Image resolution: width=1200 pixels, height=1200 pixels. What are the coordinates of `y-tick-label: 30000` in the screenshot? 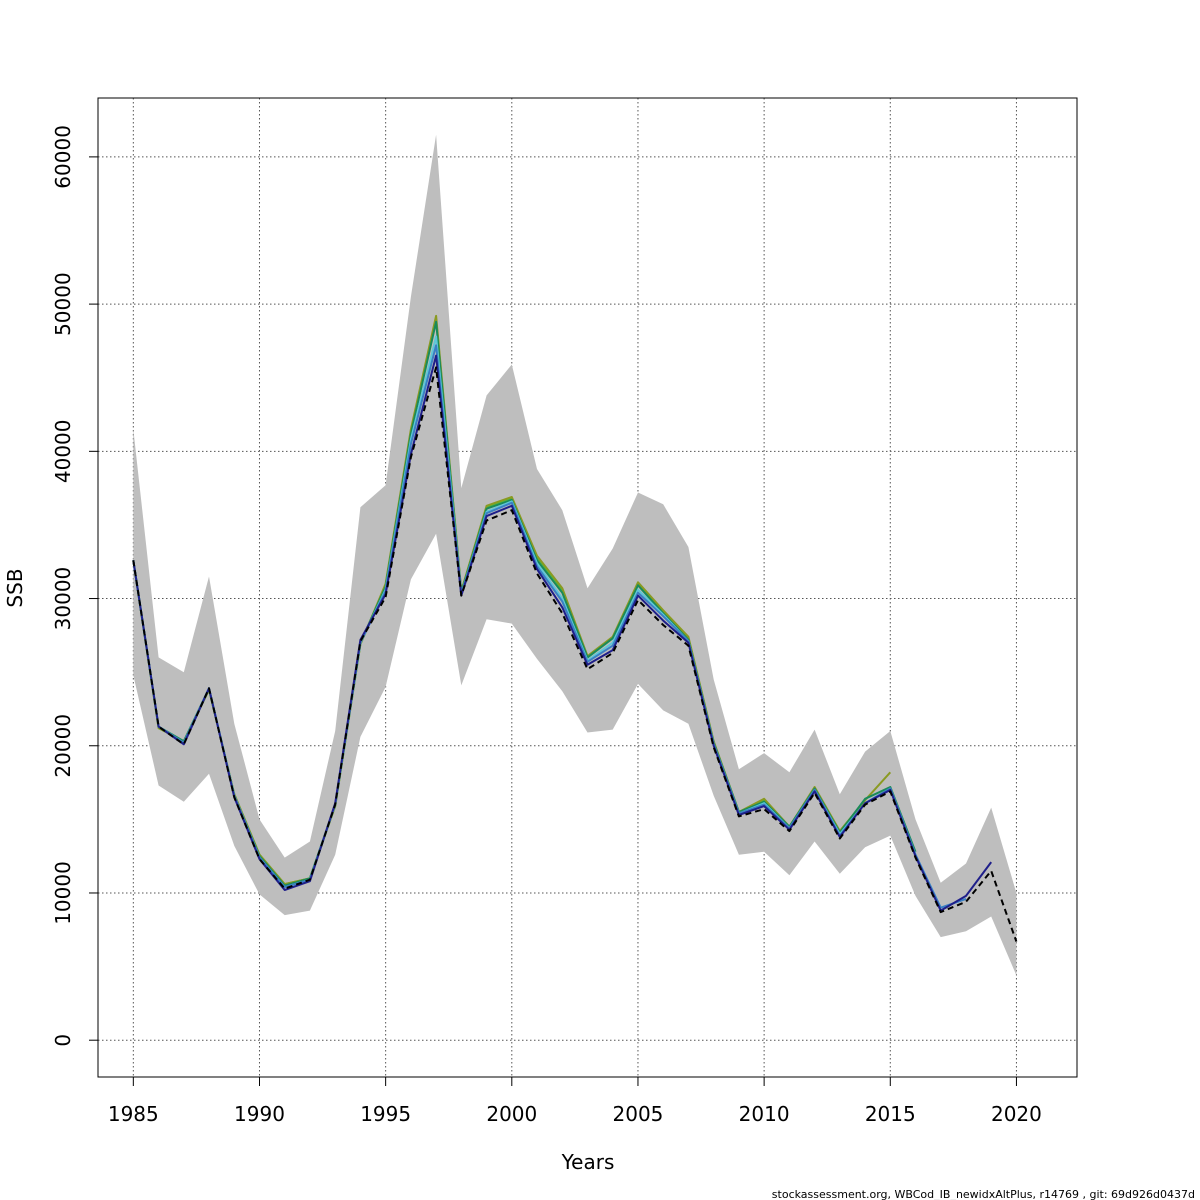 It's located at (63, 599).